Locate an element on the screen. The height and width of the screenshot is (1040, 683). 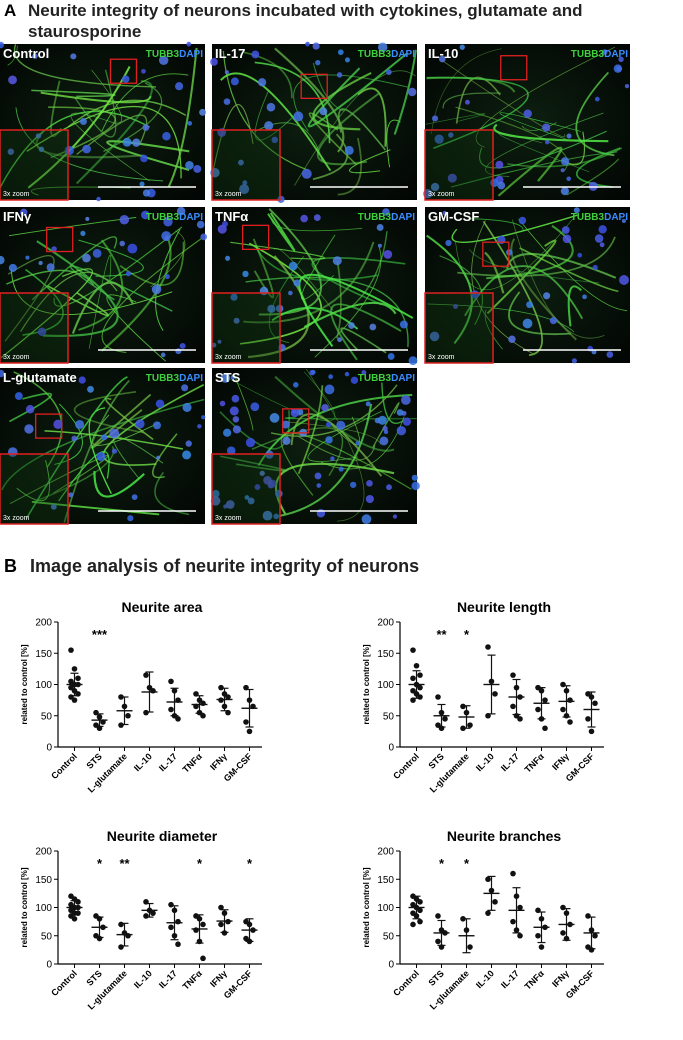
x-tick-label: IL-17 is located at coordinates (510, 979).